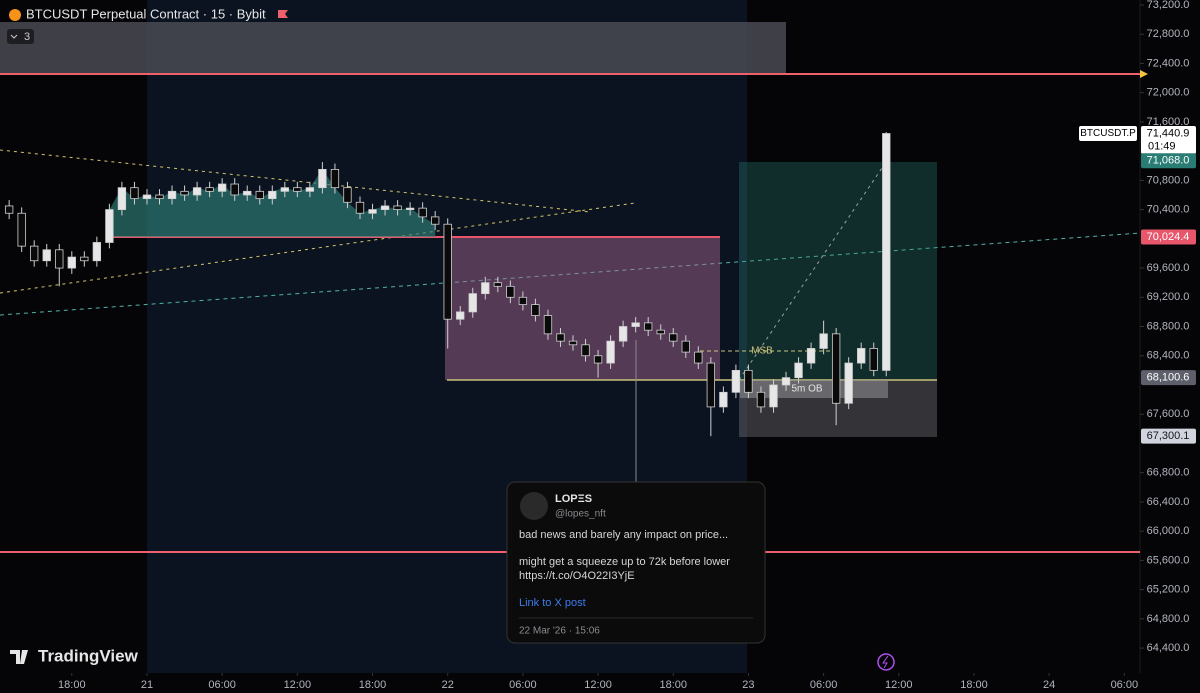  I want to click on y-tick-label: 68,400.0, so click(1168, 356).